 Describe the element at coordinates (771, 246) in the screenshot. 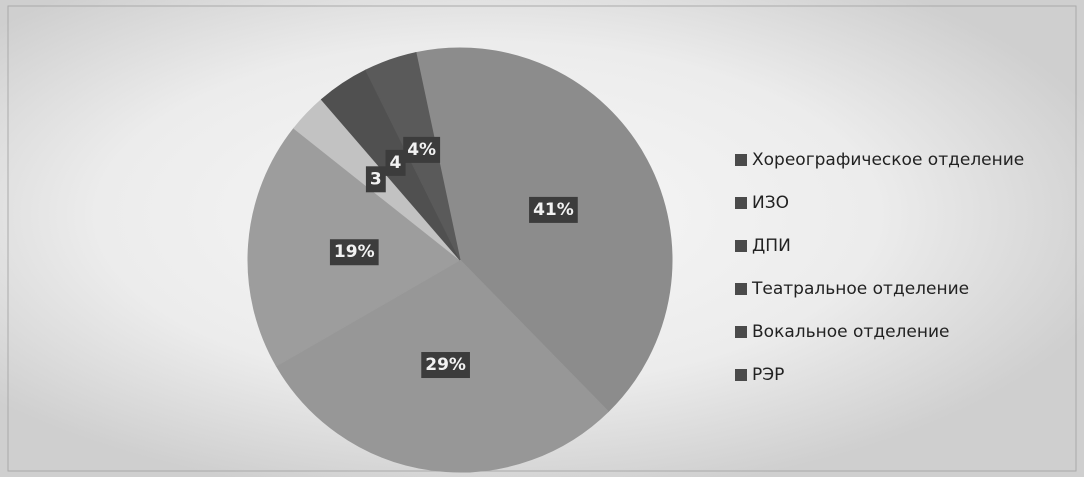

I see `legend-label: ДПИ` at that location.